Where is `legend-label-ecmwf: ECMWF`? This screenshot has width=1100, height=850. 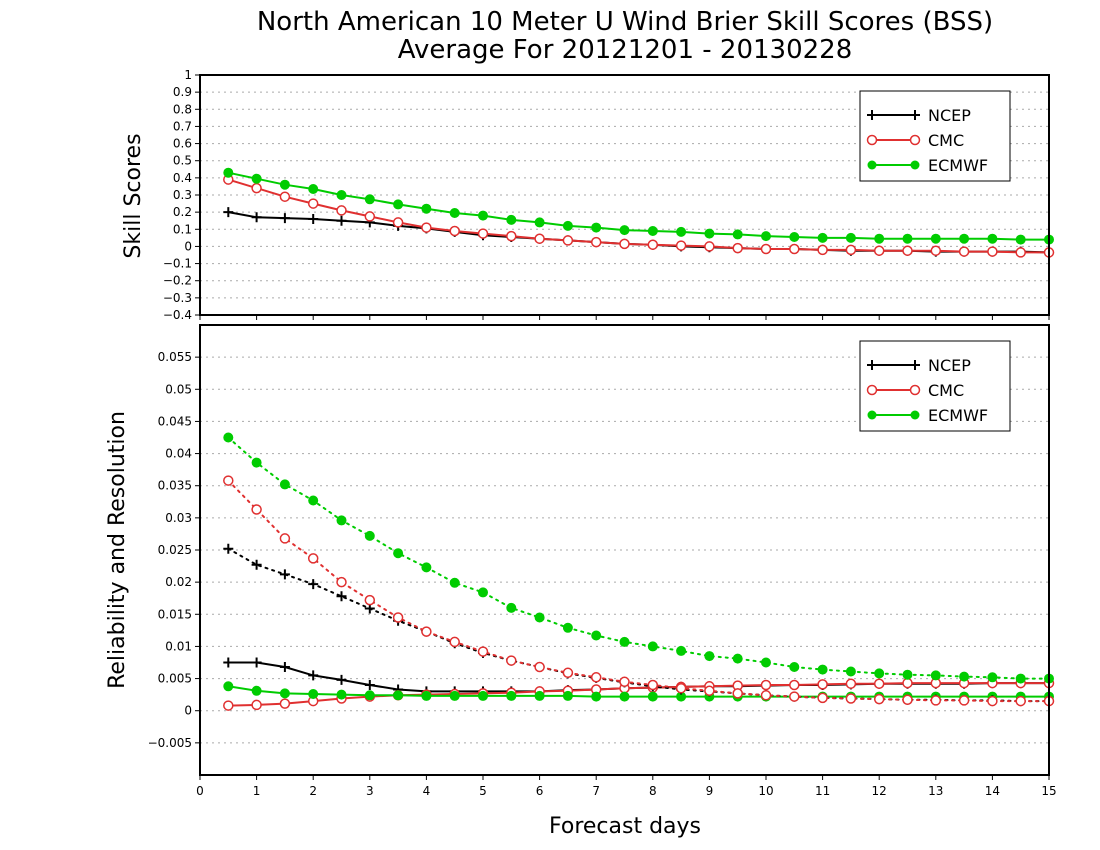
legend-label-ecmwf: ECMWF is located at coordinates (958, 415).